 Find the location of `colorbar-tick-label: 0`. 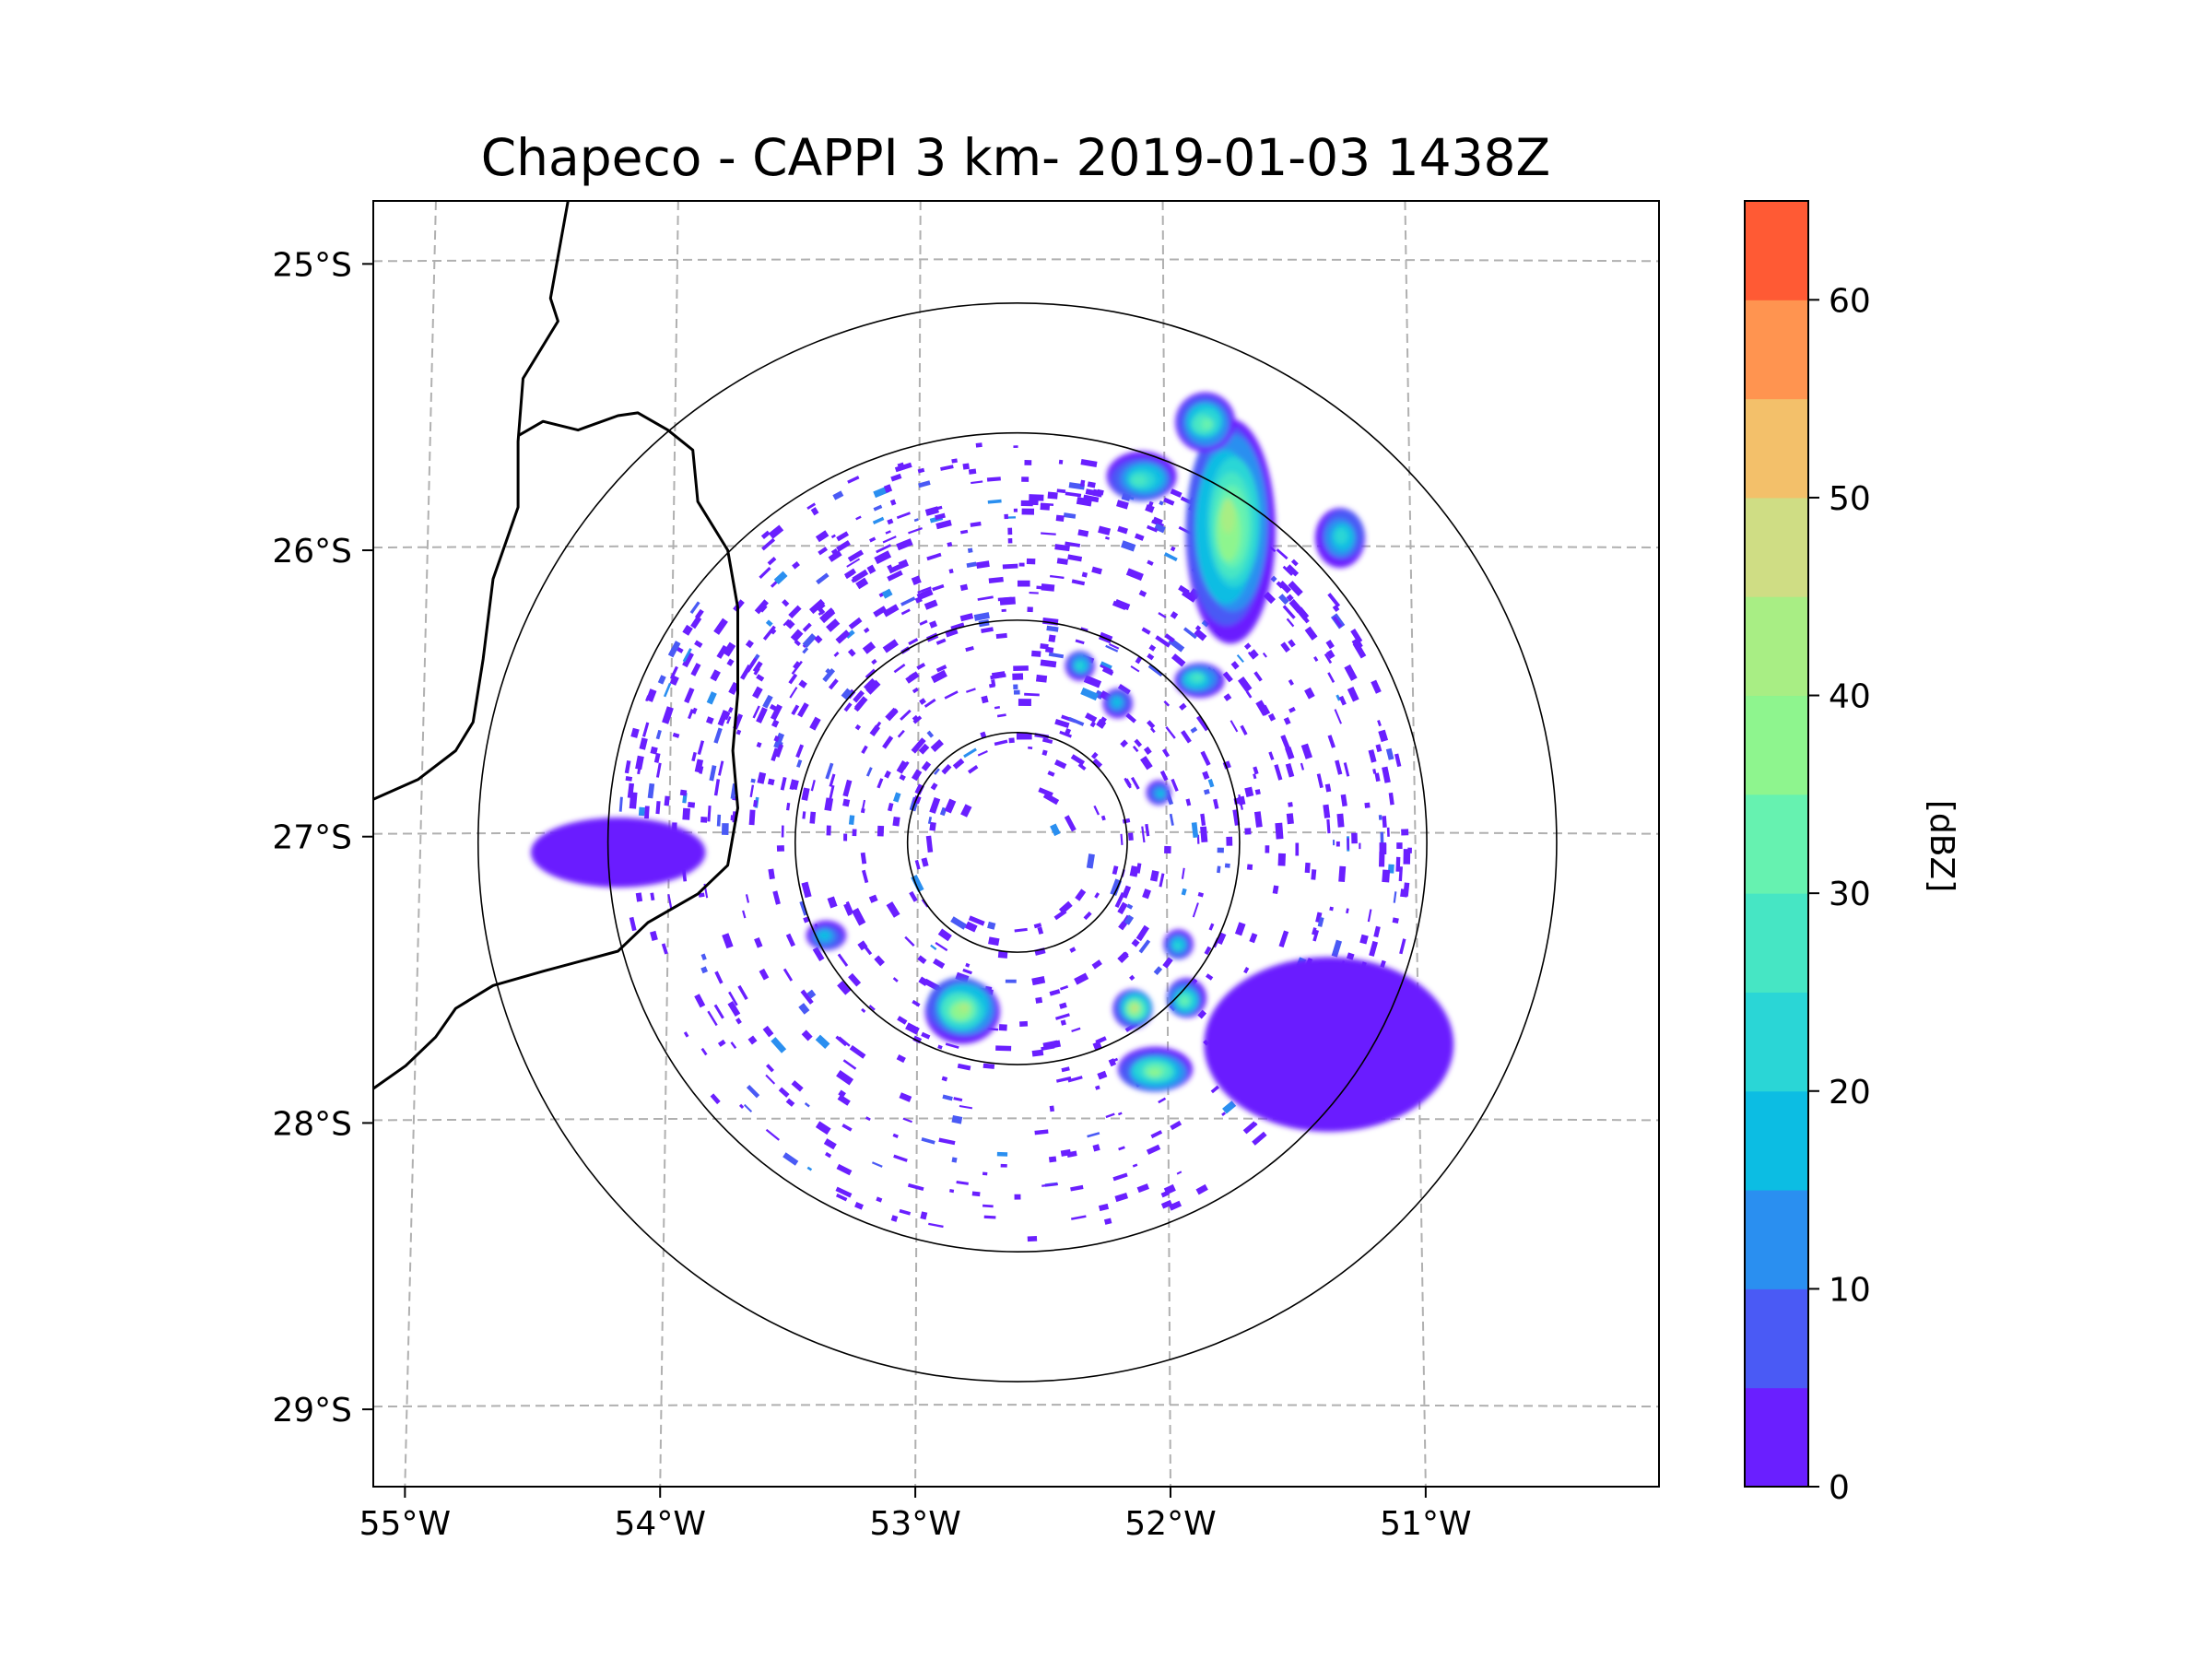

colorbar-tick-label: 0 is located at coordinates (1839, 1488).